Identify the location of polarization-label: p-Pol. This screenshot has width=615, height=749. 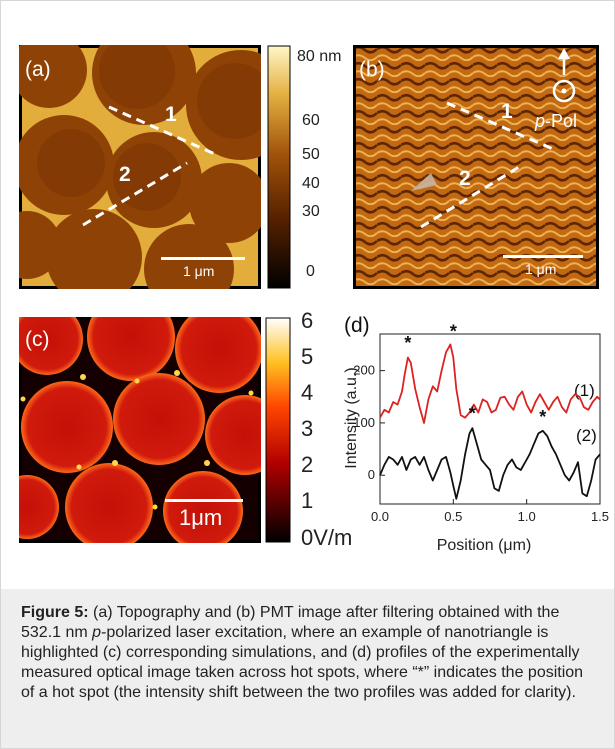
(556, 121).